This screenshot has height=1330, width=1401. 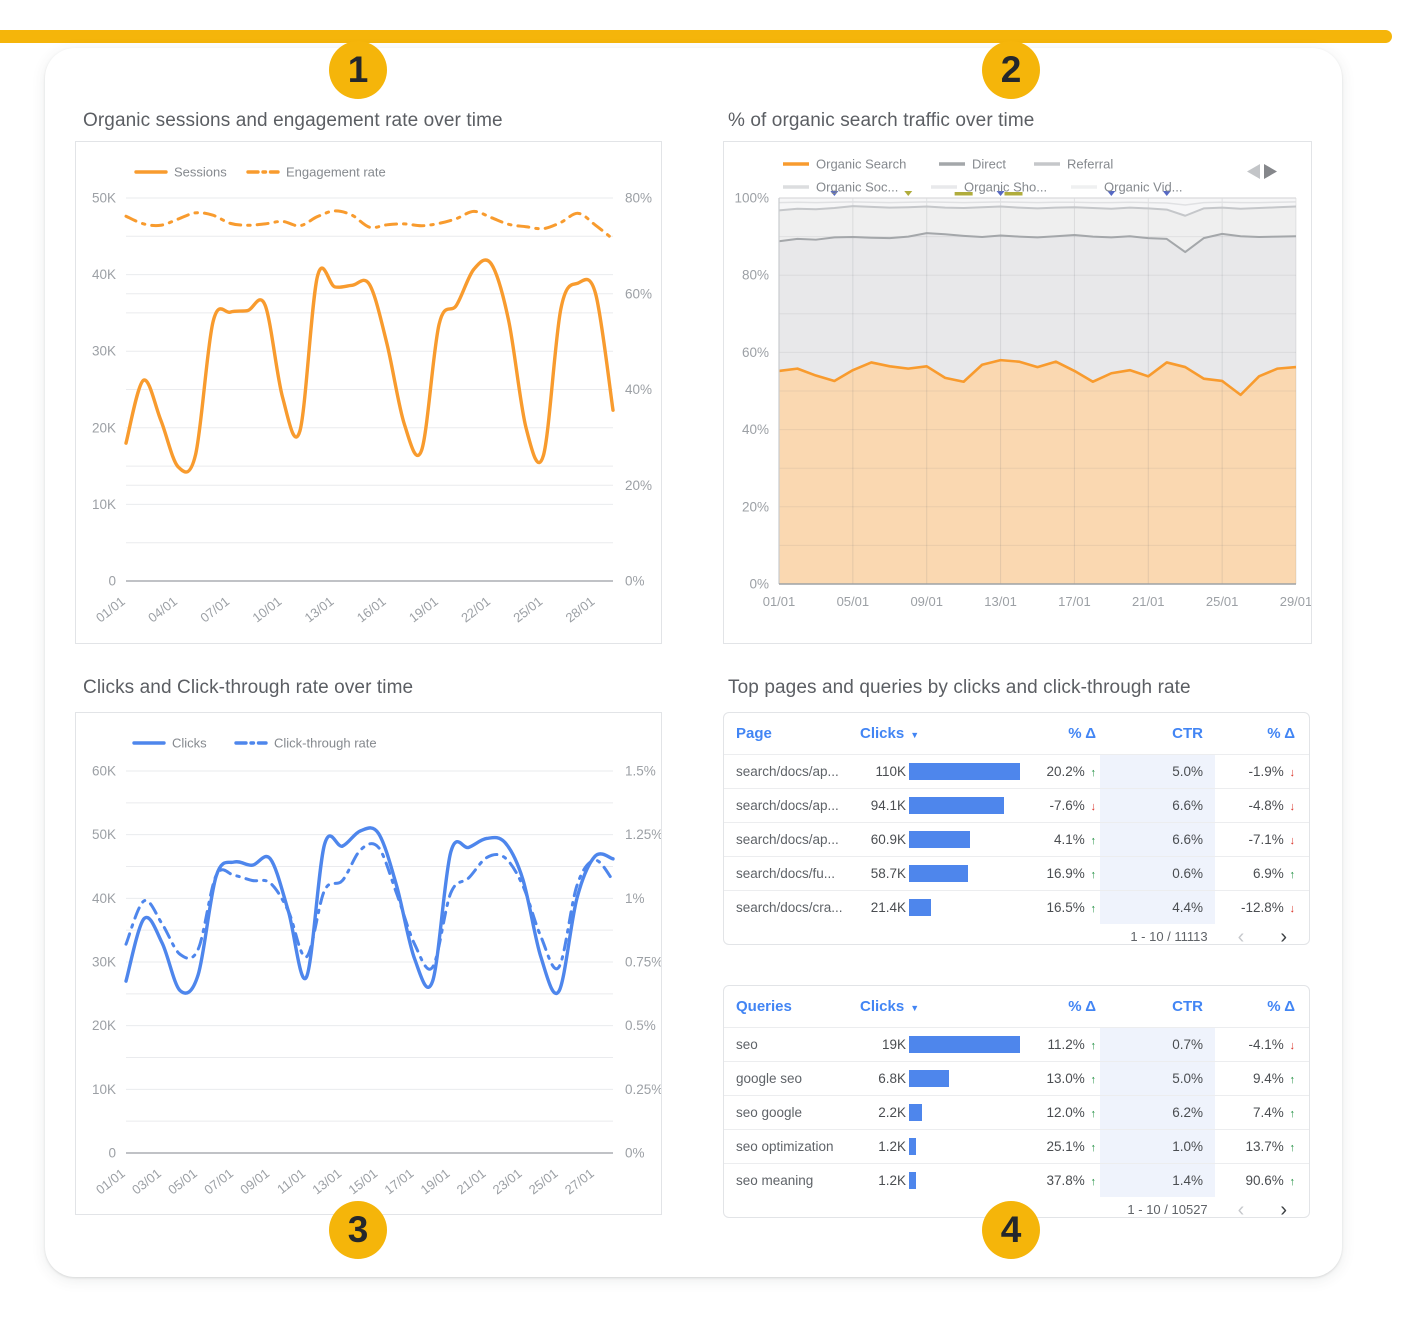 What do you see at coordinates (1157, 1112) in the screenshot?
I see `ctr-cell: 6.2%` at bounding box center [1157, 1112].